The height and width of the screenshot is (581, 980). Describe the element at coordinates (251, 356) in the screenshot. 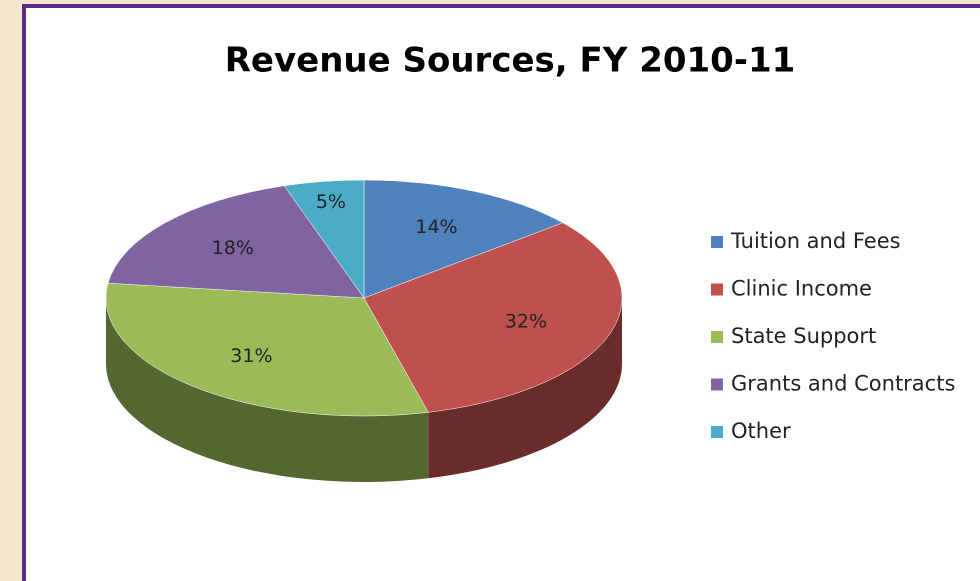

I see `data-label: 31%` at that location.